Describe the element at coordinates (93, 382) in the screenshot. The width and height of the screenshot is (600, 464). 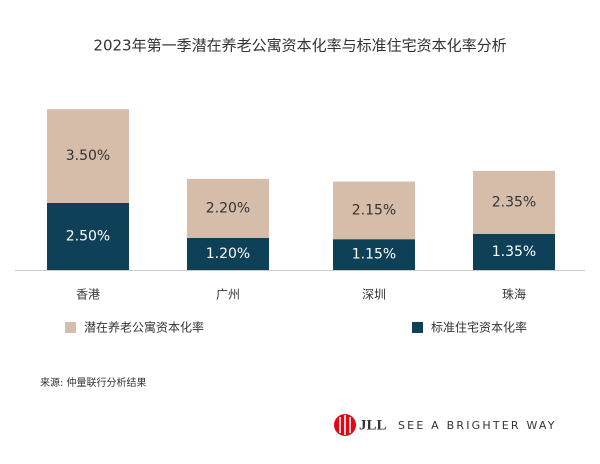
I see `source: 来源: 仲量联行分析结果` at that location.